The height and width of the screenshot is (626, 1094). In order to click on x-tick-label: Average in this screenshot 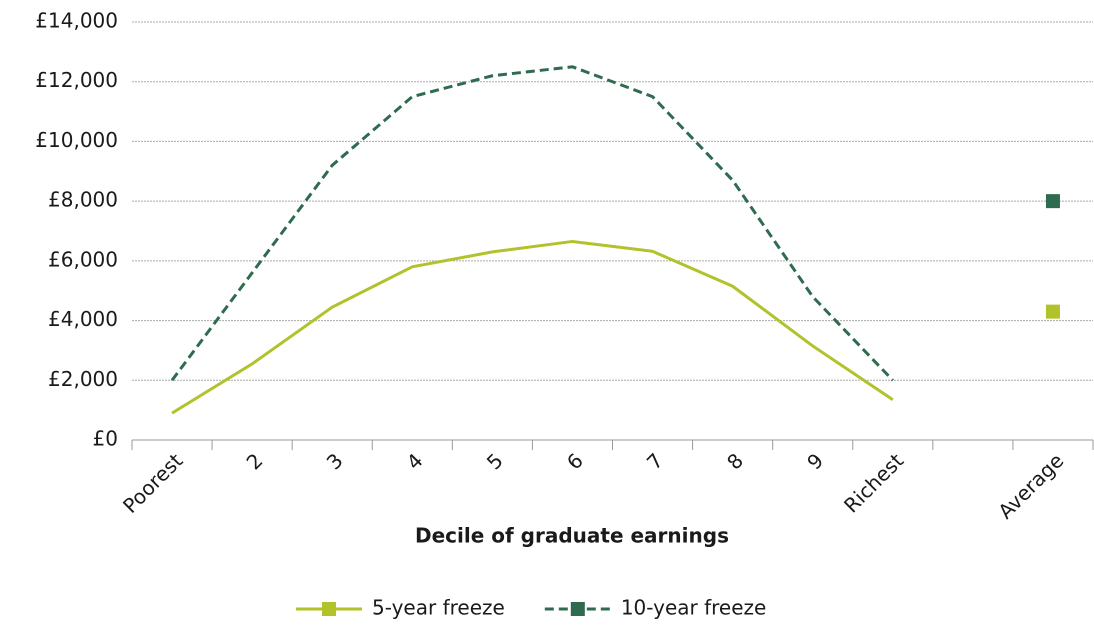, I will do `click(1030, 485)`.